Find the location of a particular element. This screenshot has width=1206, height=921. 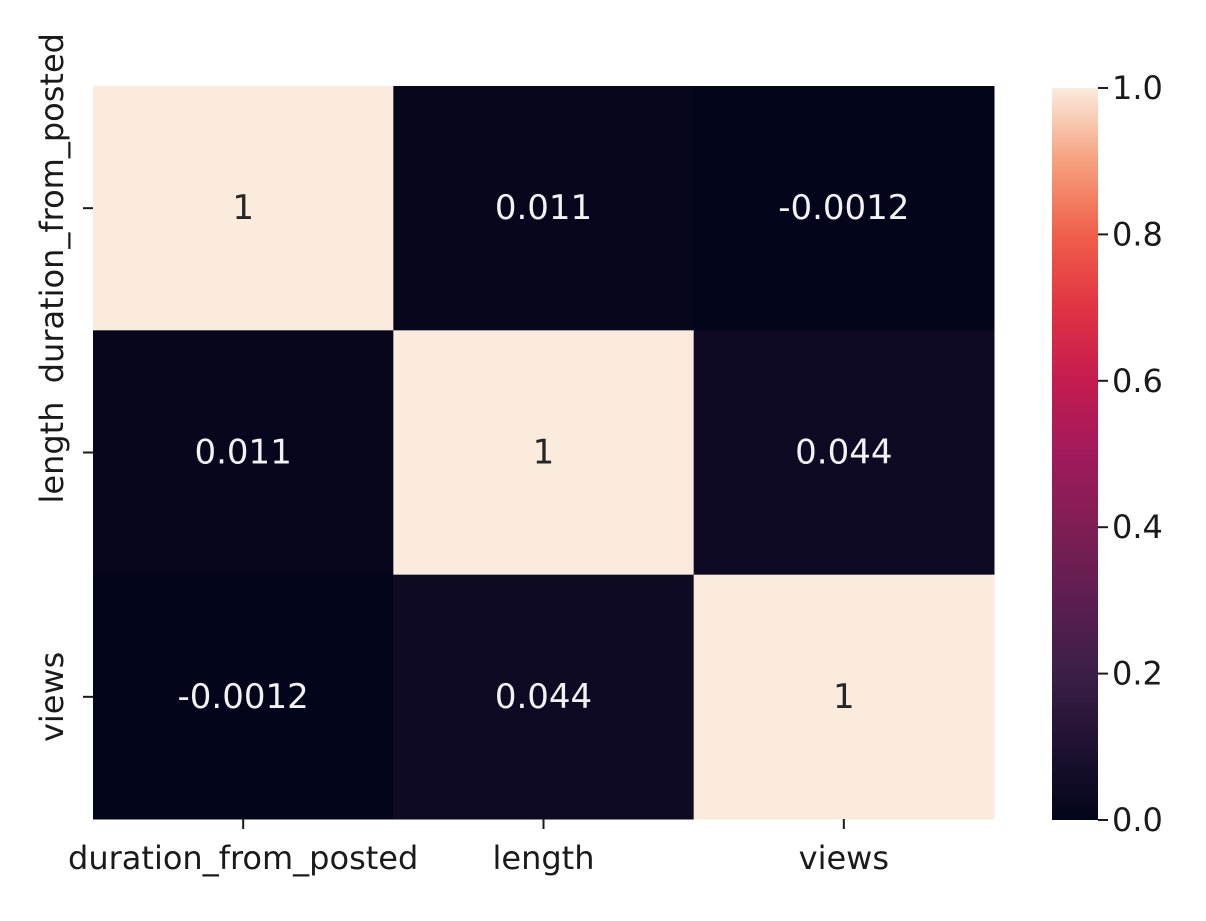

cell-value-label-2-1: 0.044 is located at coordinates (543, 697).